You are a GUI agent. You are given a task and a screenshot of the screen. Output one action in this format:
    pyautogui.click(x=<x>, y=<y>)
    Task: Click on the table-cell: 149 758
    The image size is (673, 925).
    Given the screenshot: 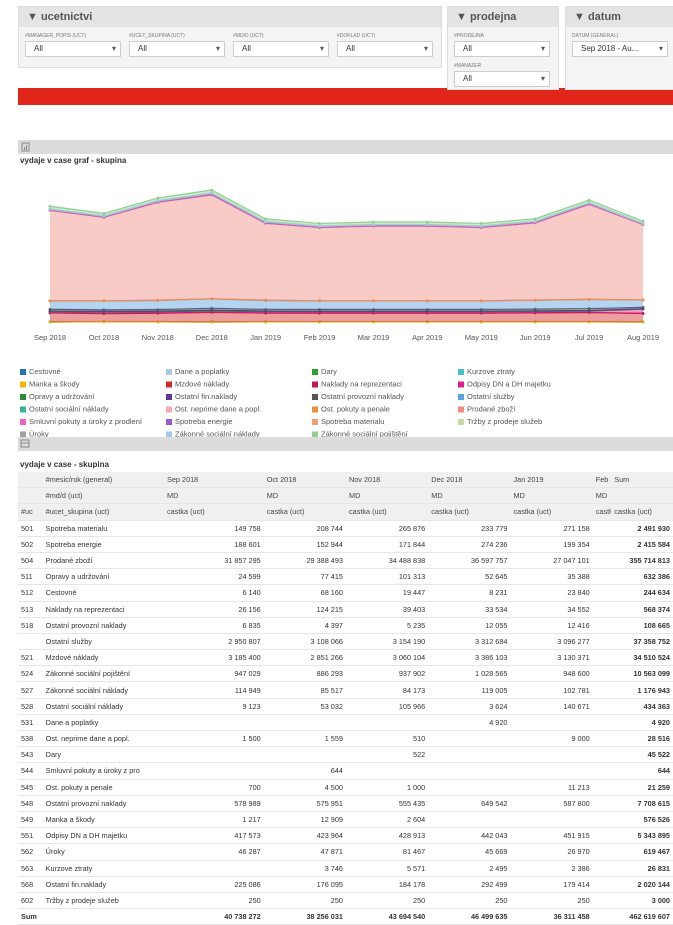 What is the action you would take?
    pyautogui.click(x=214, y=528)
    